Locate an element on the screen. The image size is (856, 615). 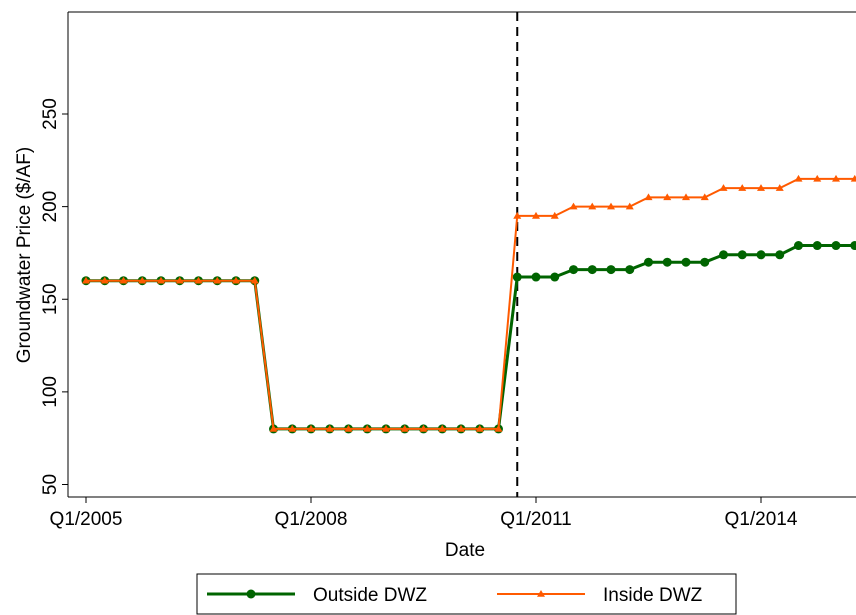
legend-label-inside: Inside DWZ is located at coordinates (653, 595).